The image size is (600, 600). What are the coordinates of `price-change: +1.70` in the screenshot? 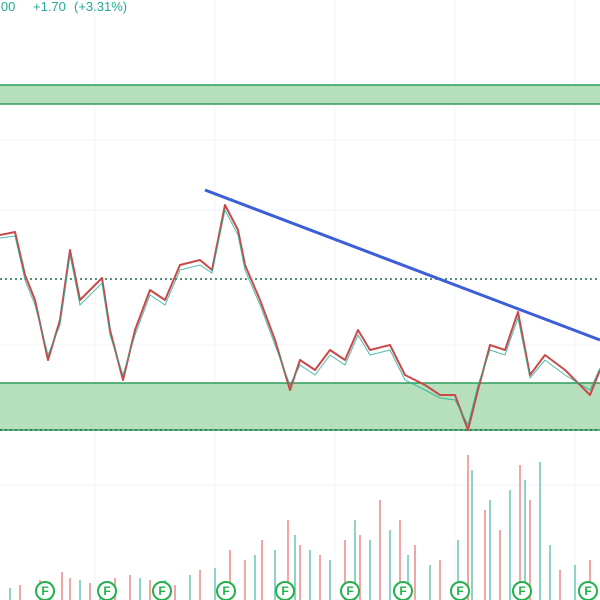 It's located at (49, 7).